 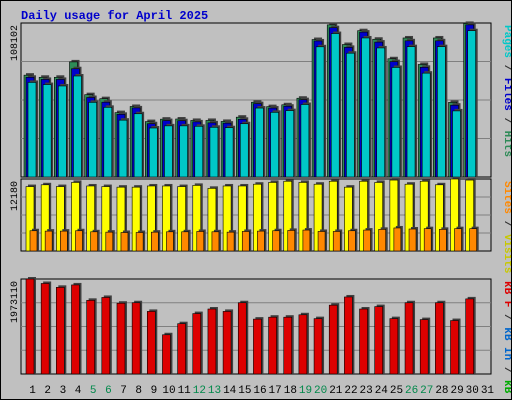 I want to click on top-axis-legend-part: Files, so click(x=506, y=94).